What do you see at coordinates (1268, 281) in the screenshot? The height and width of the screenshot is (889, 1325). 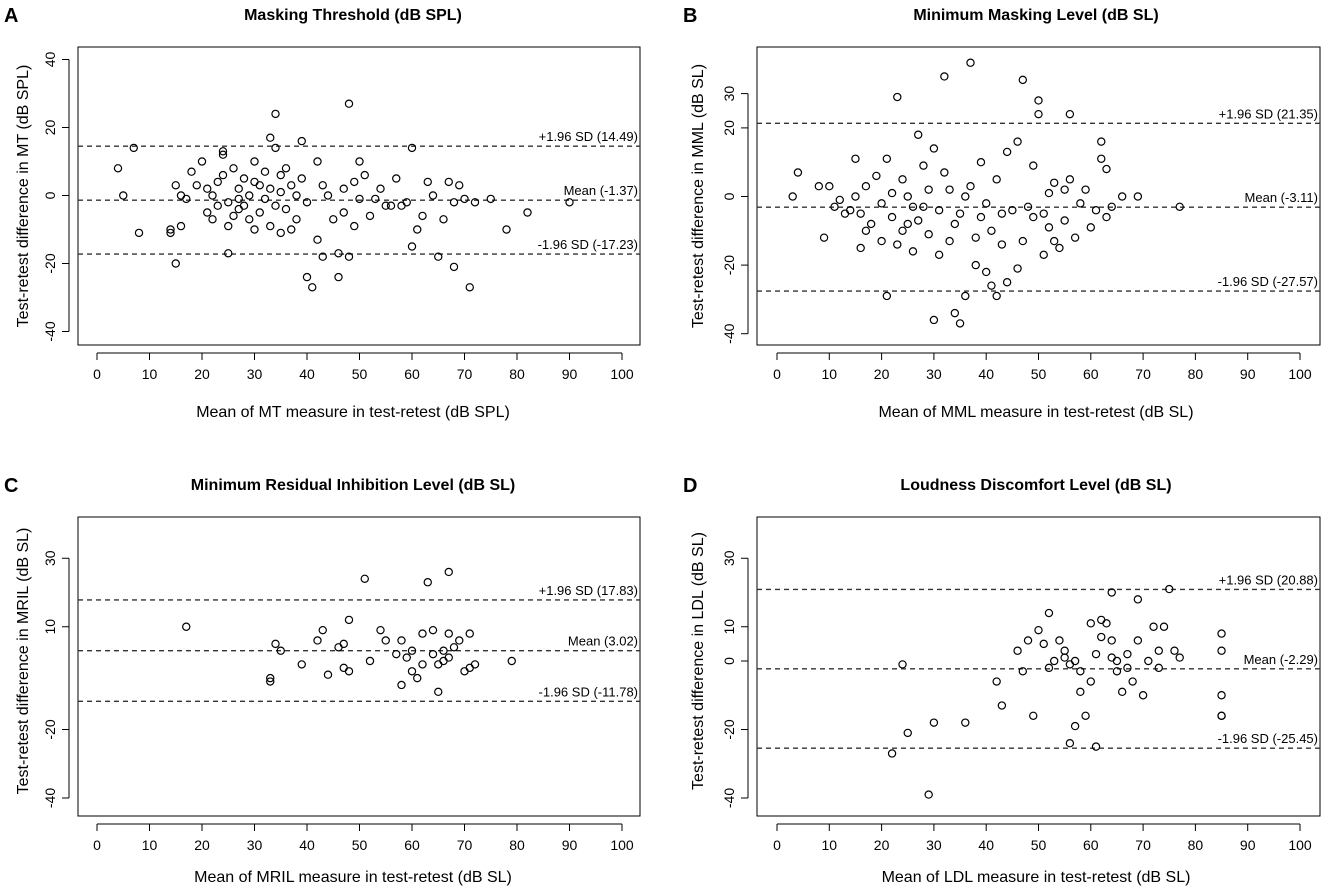 I see `lower-limit-line-label: -1.96 SD (-27.57)` at bounding box center [1268, 281].